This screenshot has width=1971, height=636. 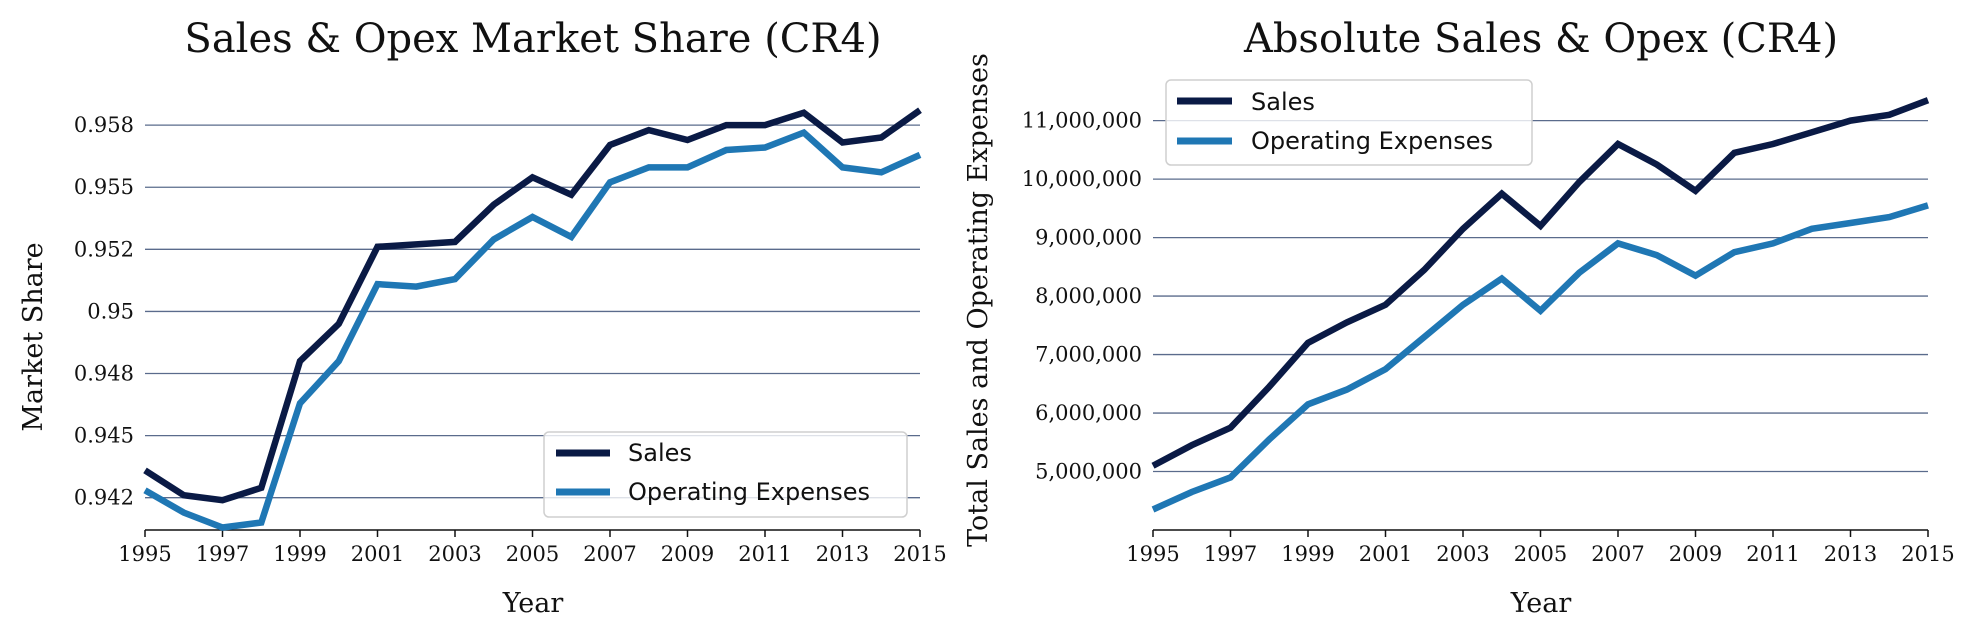 What do you see at coordinates (1082, 179) in the screenshot?
I see `y-tick-label: 10,000,000` at bounding box center [1082, 179].